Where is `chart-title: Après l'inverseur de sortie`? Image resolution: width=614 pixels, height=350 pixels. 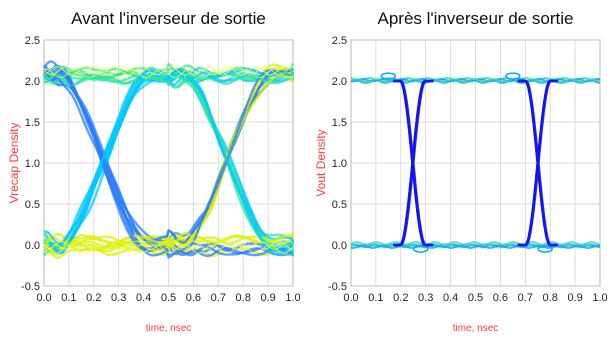 chart-title: Après l'inverseur de sortie is located at coordinates (476, 18).